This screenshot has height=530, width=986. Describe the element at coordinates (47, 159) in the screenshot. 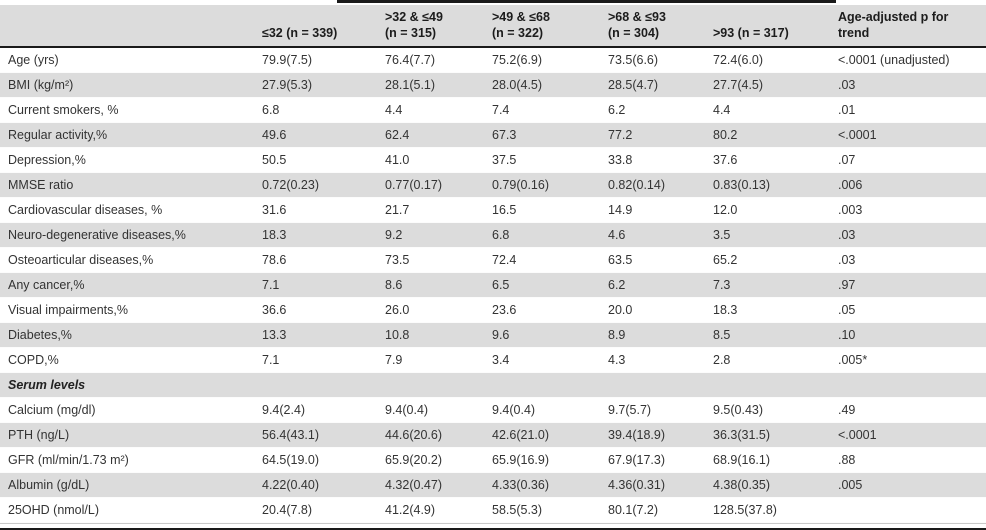

I see `row-label: Depression,%` at that location.